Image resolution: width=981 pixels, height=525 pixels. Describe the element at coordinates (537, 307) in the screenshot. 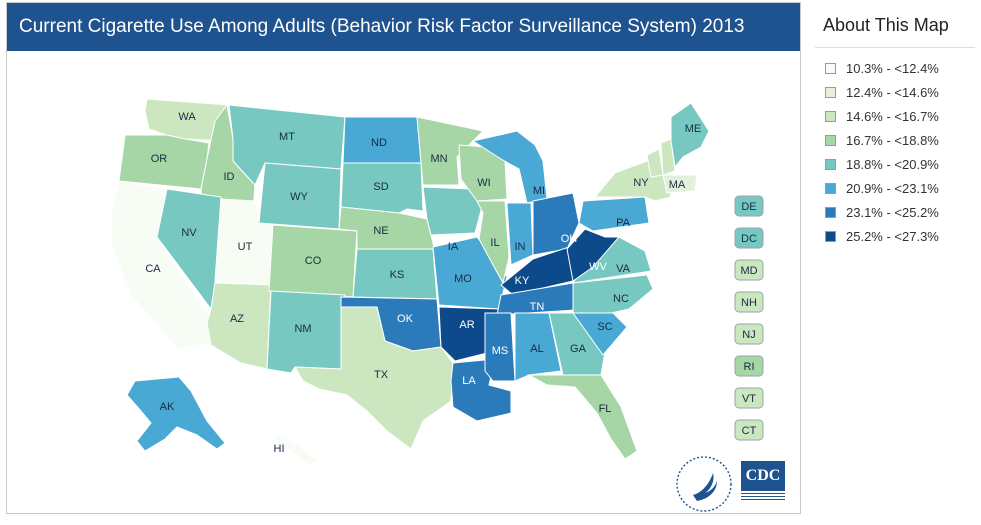

I see `state-label-tn: TN` at that location.